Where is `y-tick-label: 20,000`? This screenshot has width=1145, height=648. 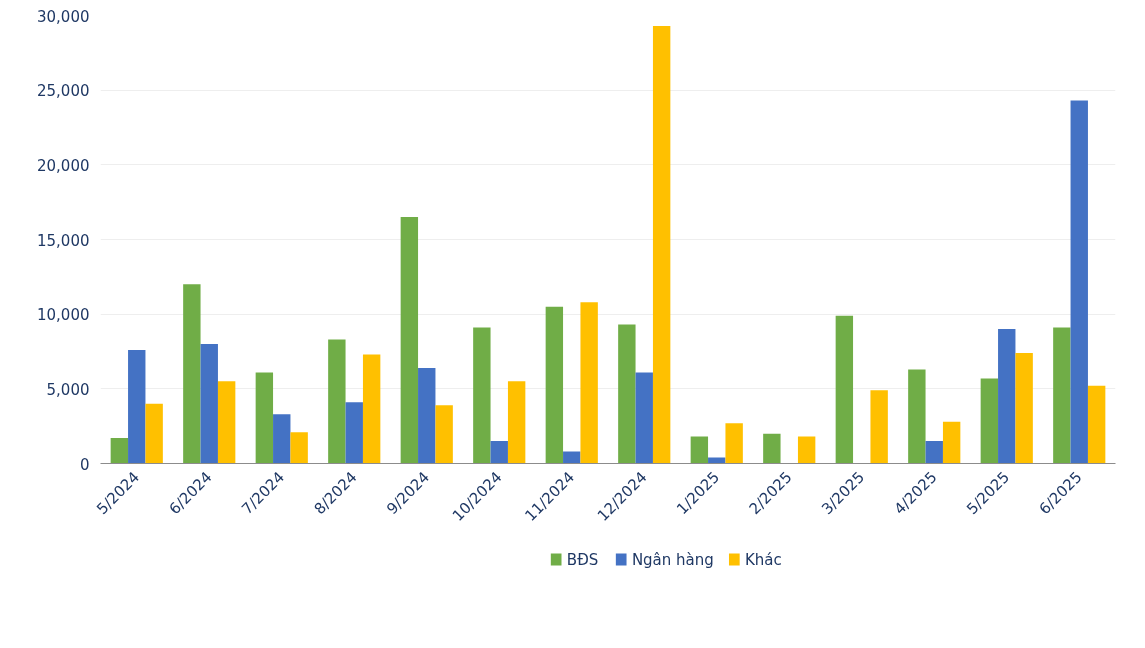 y-tick-label: 20,000 is located at coordinates (63, 165).